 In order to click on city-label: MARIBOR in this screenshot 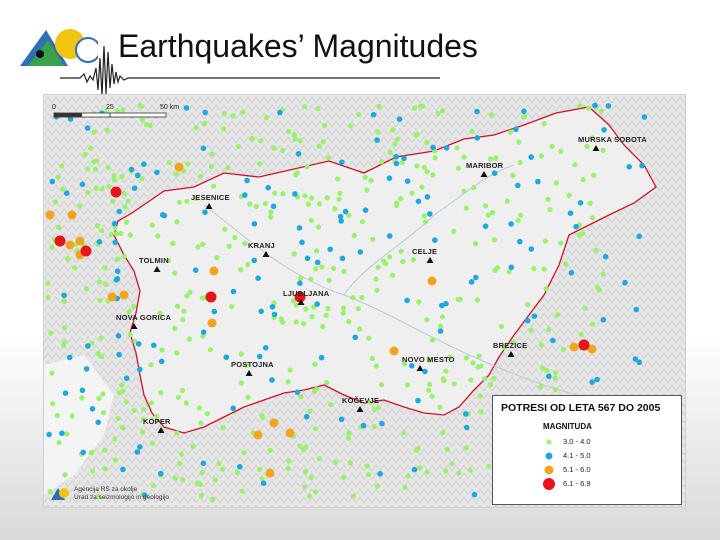, I will do `click(485, 165)`.